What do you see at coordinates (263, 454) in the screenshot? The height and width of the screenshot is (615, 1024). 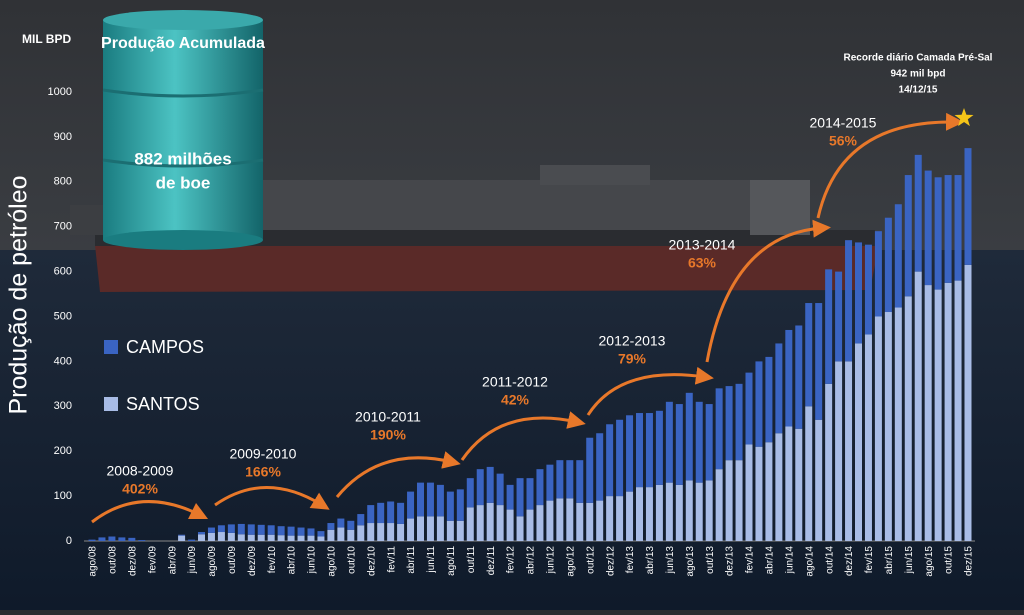 I see `growth-period: 2009-2010` at bounding box center [263, 454].